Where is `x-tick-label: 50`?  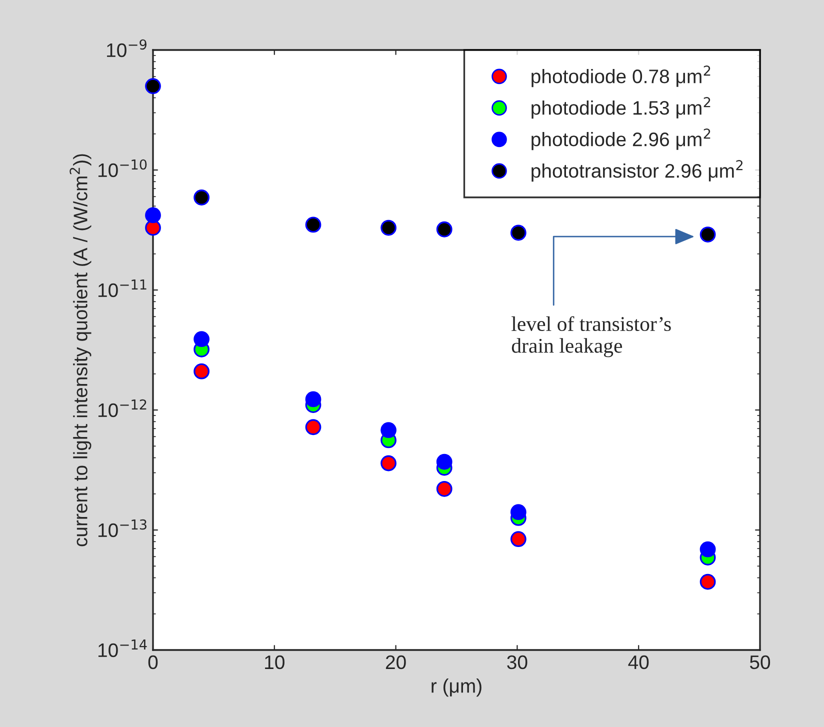 x-tick-label: 50 is located at coordinates (760, 662).